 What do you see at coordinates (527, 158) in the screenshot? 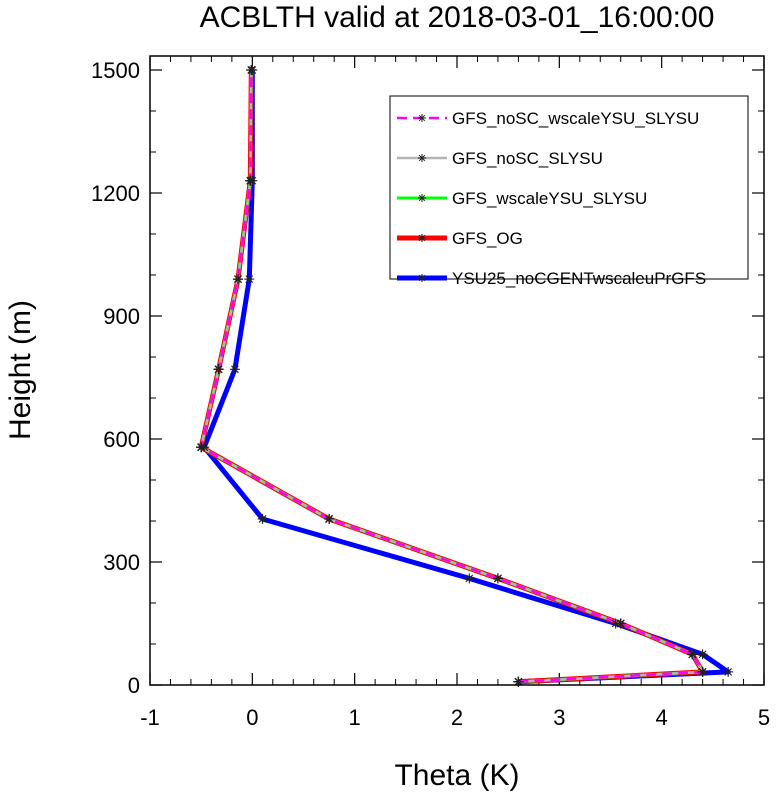
I see `legend-entry-label: GFS_noSC_SLYSU` at bounding box center [527, 158].